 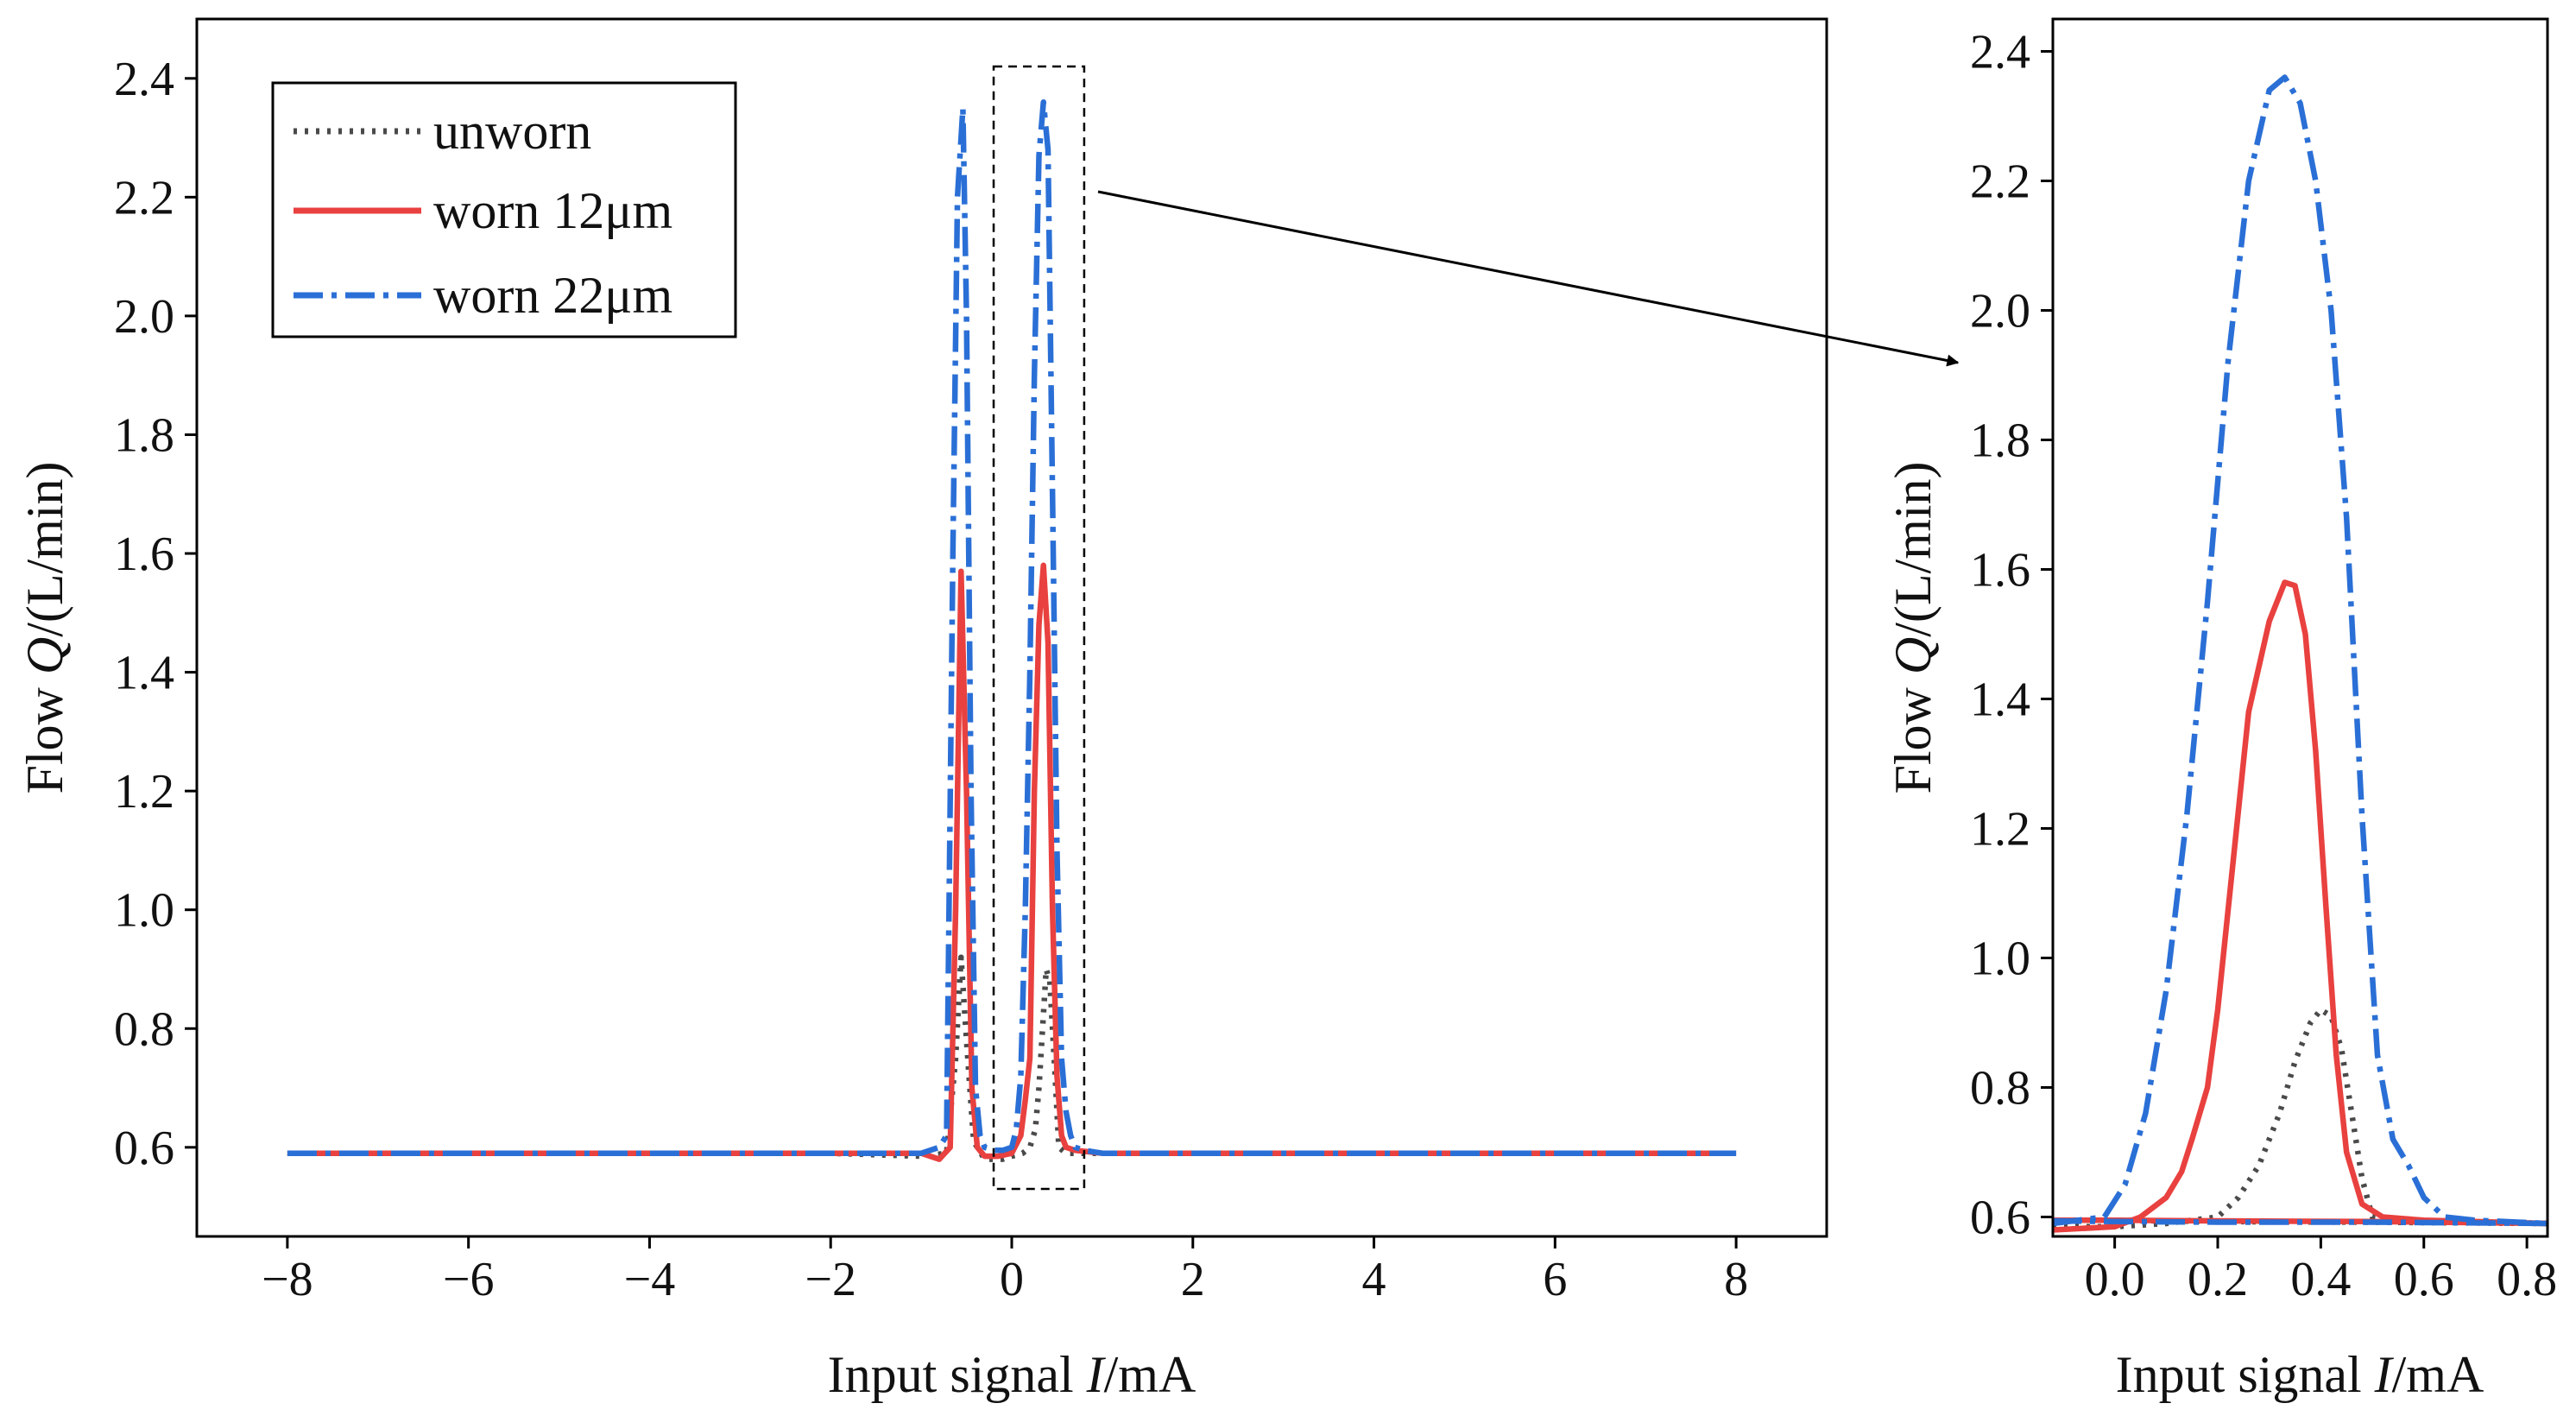 I want to click on zoom-x-axis-label: Input signal I/mA, so click(x=2300, y=1375).